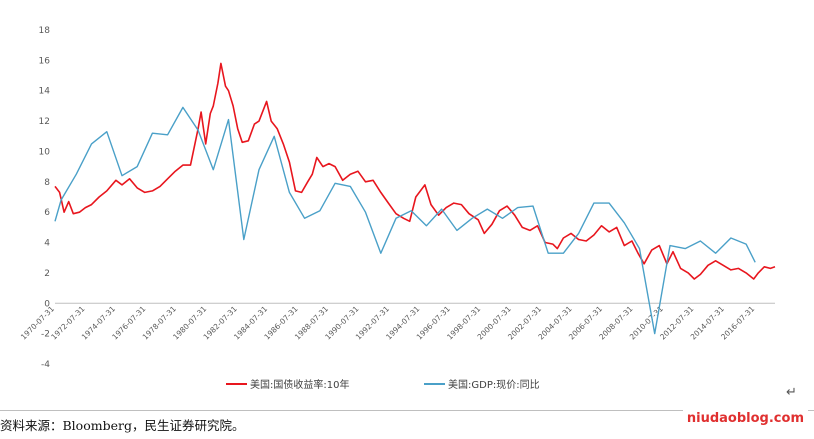 The image size is (814, 439). Describe the element at coordinates (299, 384) in the screenshot. I see `legend-label-treasury-yield: 美国:国债收益率:10年` at that location.